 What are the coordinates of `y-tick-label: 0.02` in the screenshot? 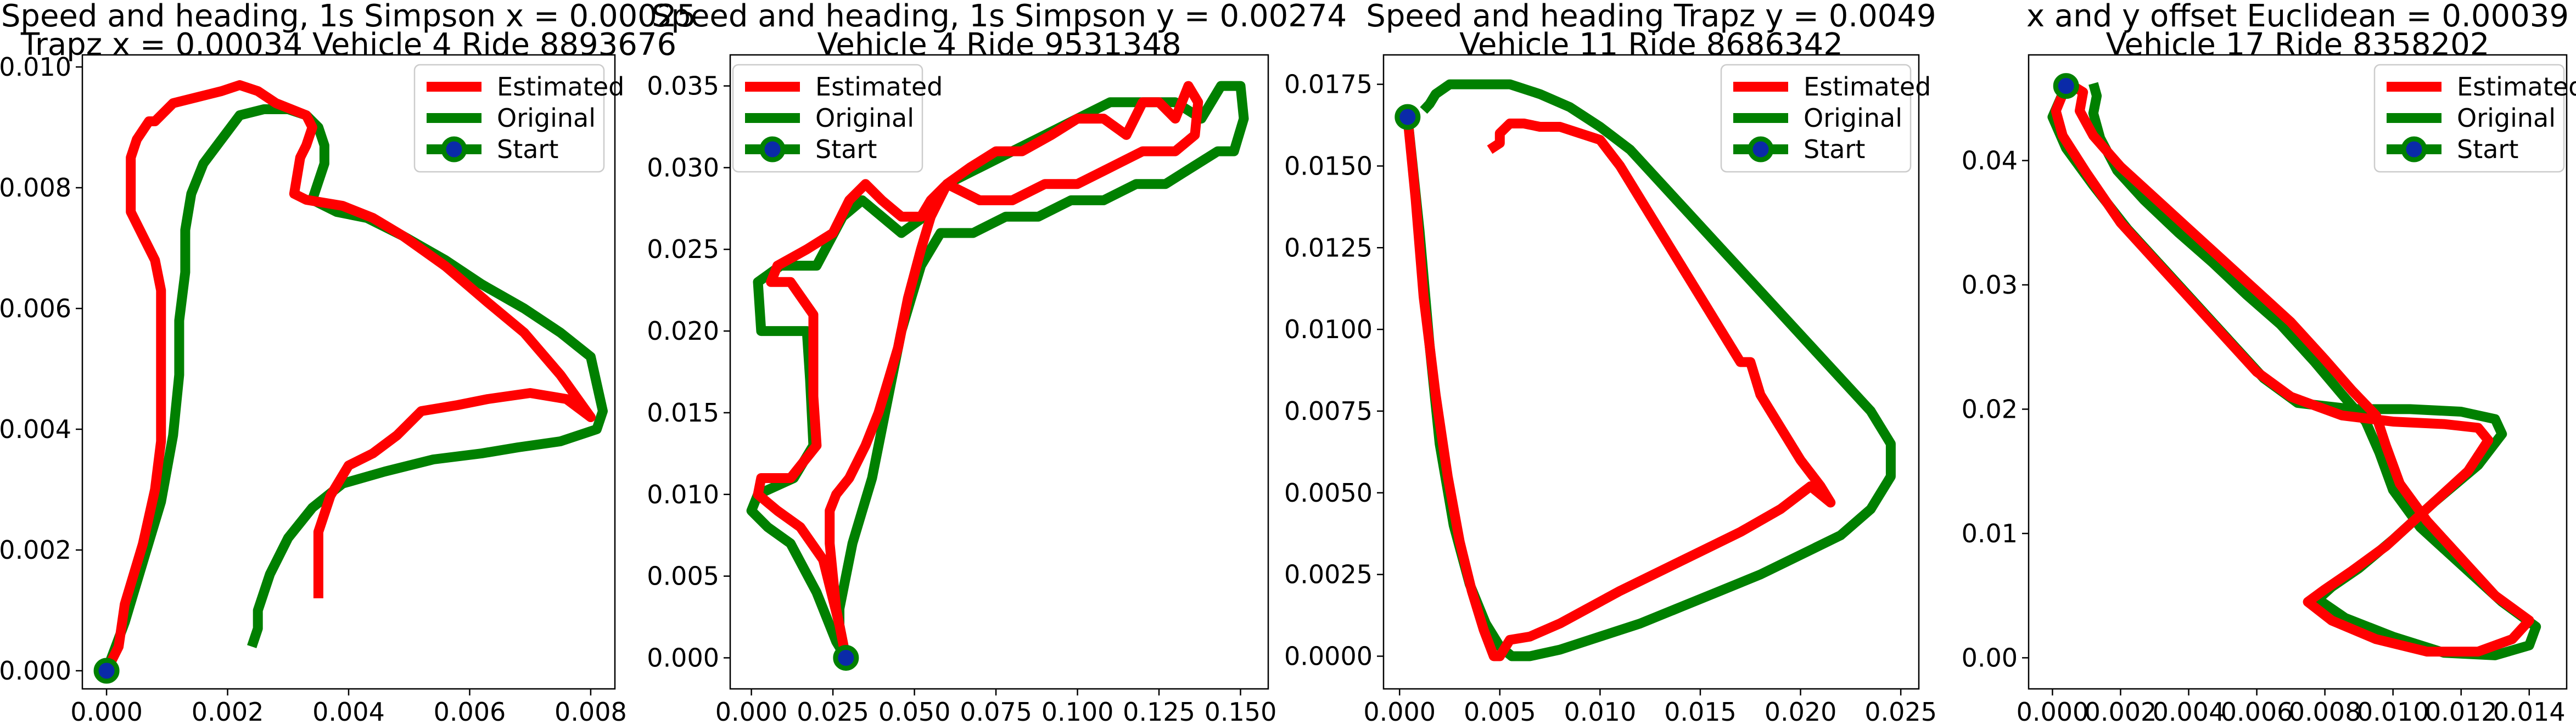 It's located at (1990, 409).